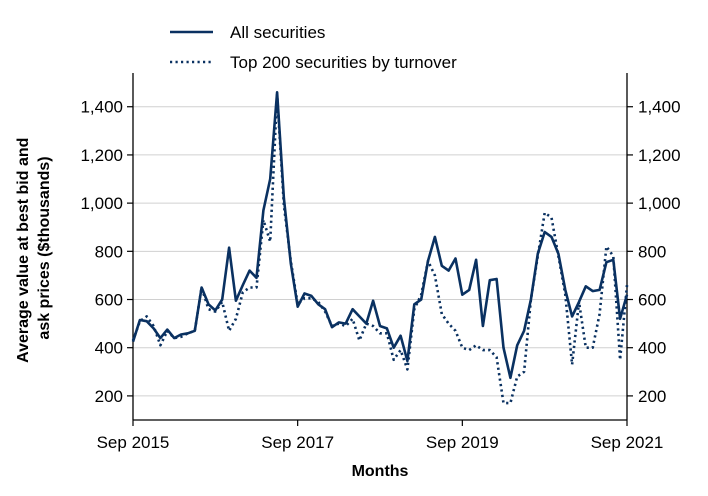  I want to click on y-tick-label-left: 1,200, so click(101, 155).